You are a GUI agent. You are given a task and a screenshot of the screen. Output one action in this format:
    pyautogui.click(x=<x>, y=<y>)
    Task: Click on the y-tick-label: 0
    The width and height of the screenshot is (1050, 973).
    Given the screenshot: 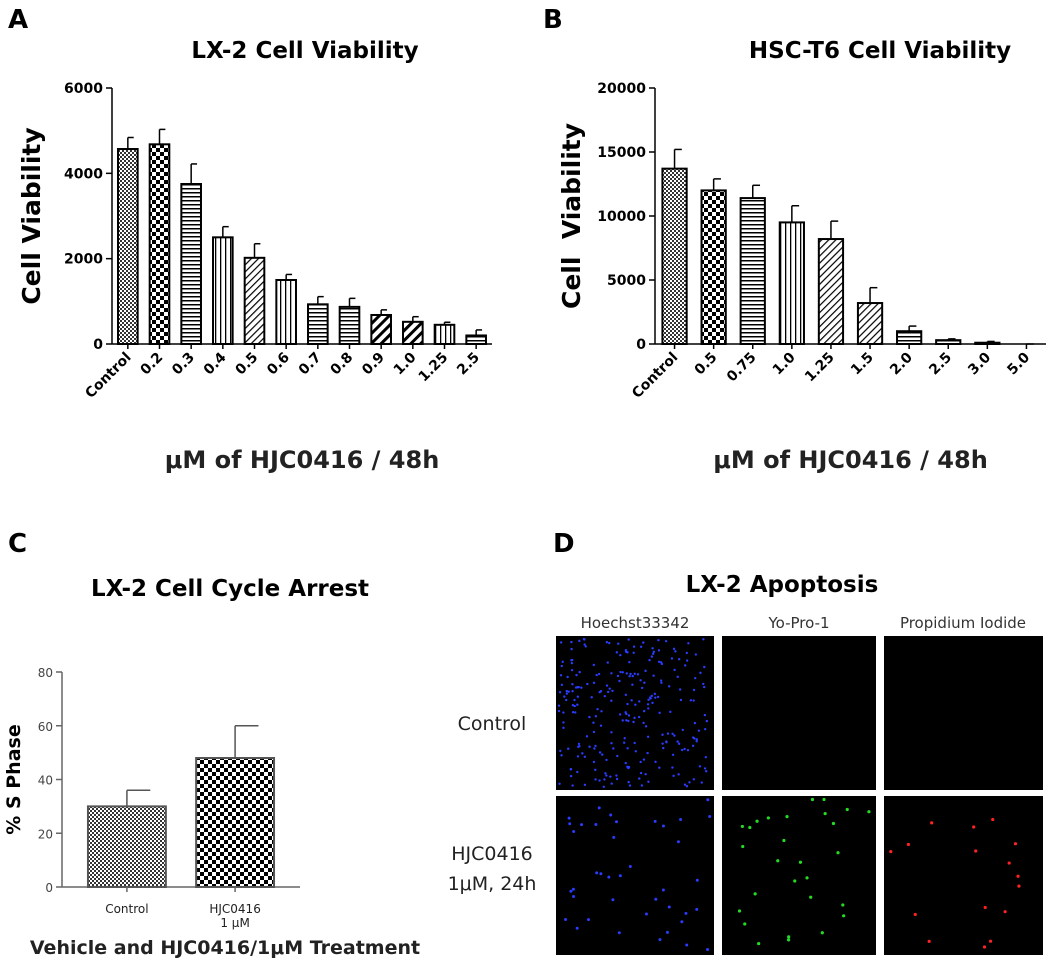 What is the action you would take?
    pyautogui.click(x=98, y=345)
    